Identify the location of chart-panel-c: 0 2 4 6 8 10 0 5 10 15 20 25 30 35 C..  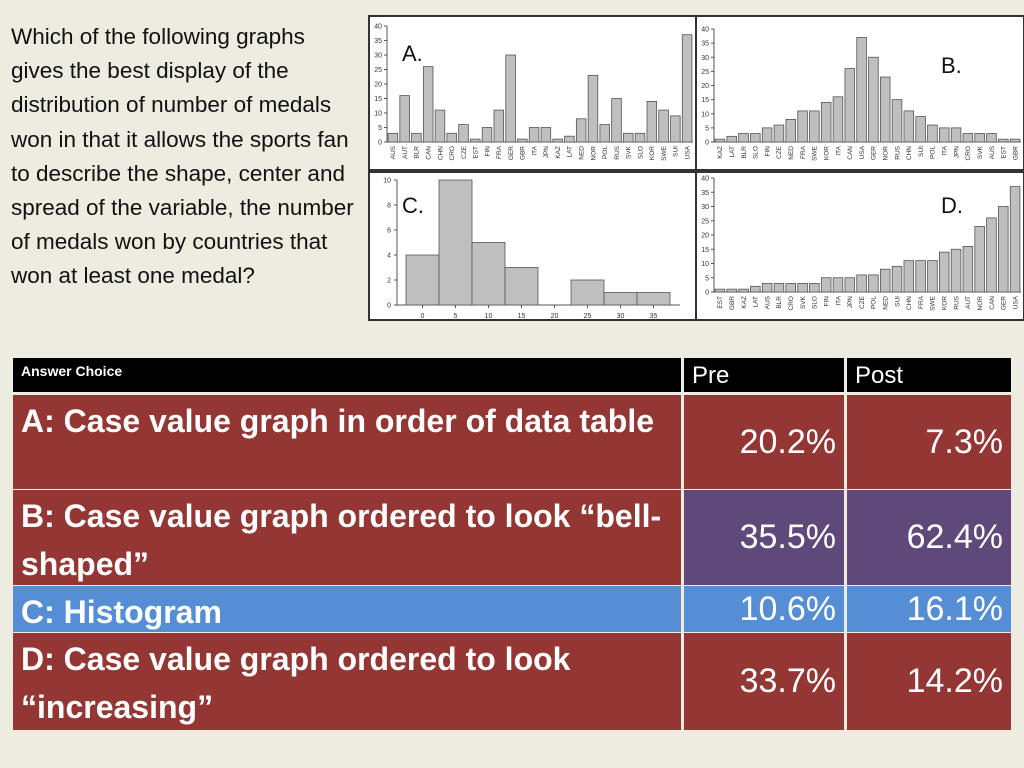
(532, 246).